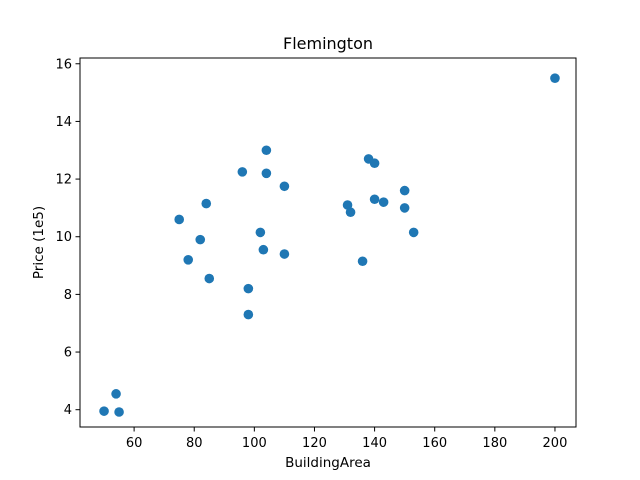 This screenshot has height=480, width=640. What do you see at coordinates (63, 122) in the screenshot?
I see `y-tick-label: 14` at bounding box center [63, 122].